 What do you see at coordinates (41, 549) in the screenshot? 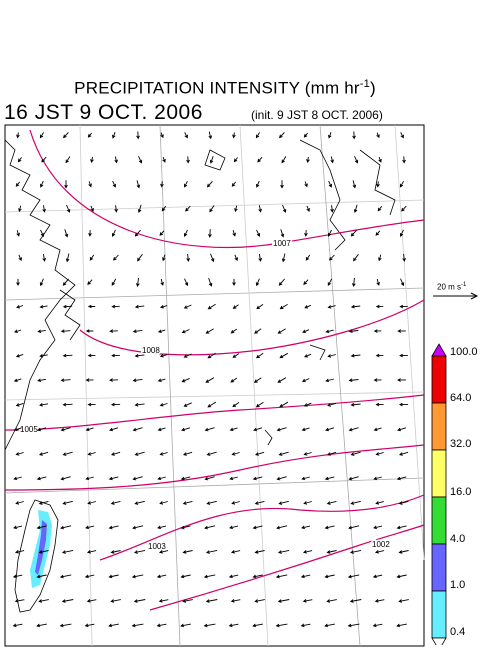
I see `precipitation-area` at bounding box center [41, 549].